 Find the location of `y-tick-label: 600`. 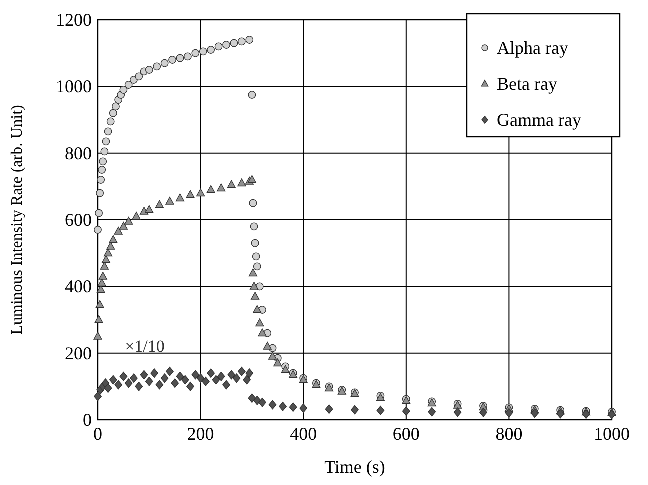

y-tick-label: 600 is located at coordinates (78, 220).